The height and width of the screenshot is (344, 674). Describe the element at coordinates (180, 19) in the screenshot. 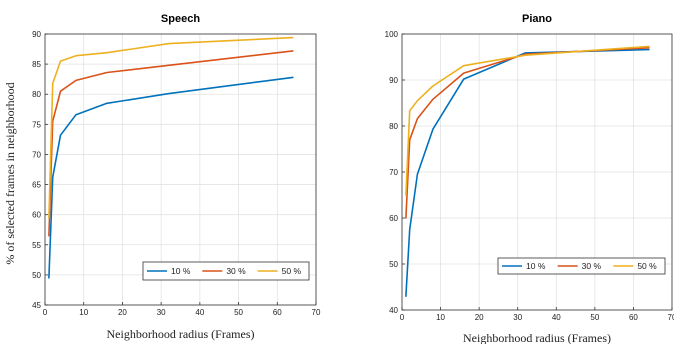

I see `chart-title: Speech` at that location.